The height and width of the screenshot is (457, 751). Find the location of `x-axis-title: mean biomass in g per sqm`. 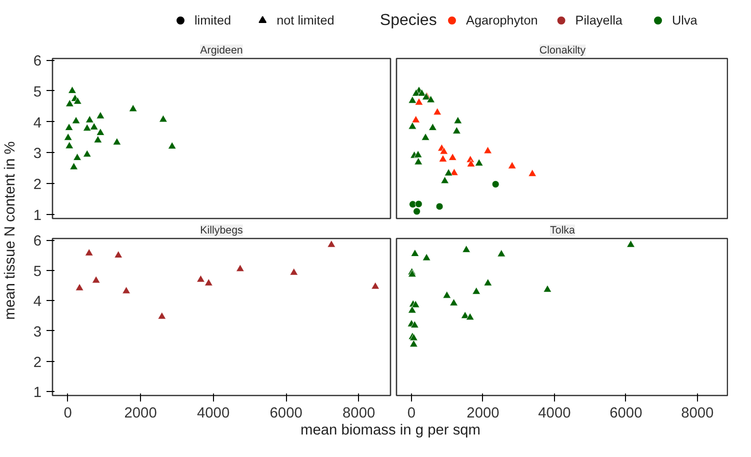

x-axis-title: mean biomass in g per sqm is located at coordinates (390, 430).